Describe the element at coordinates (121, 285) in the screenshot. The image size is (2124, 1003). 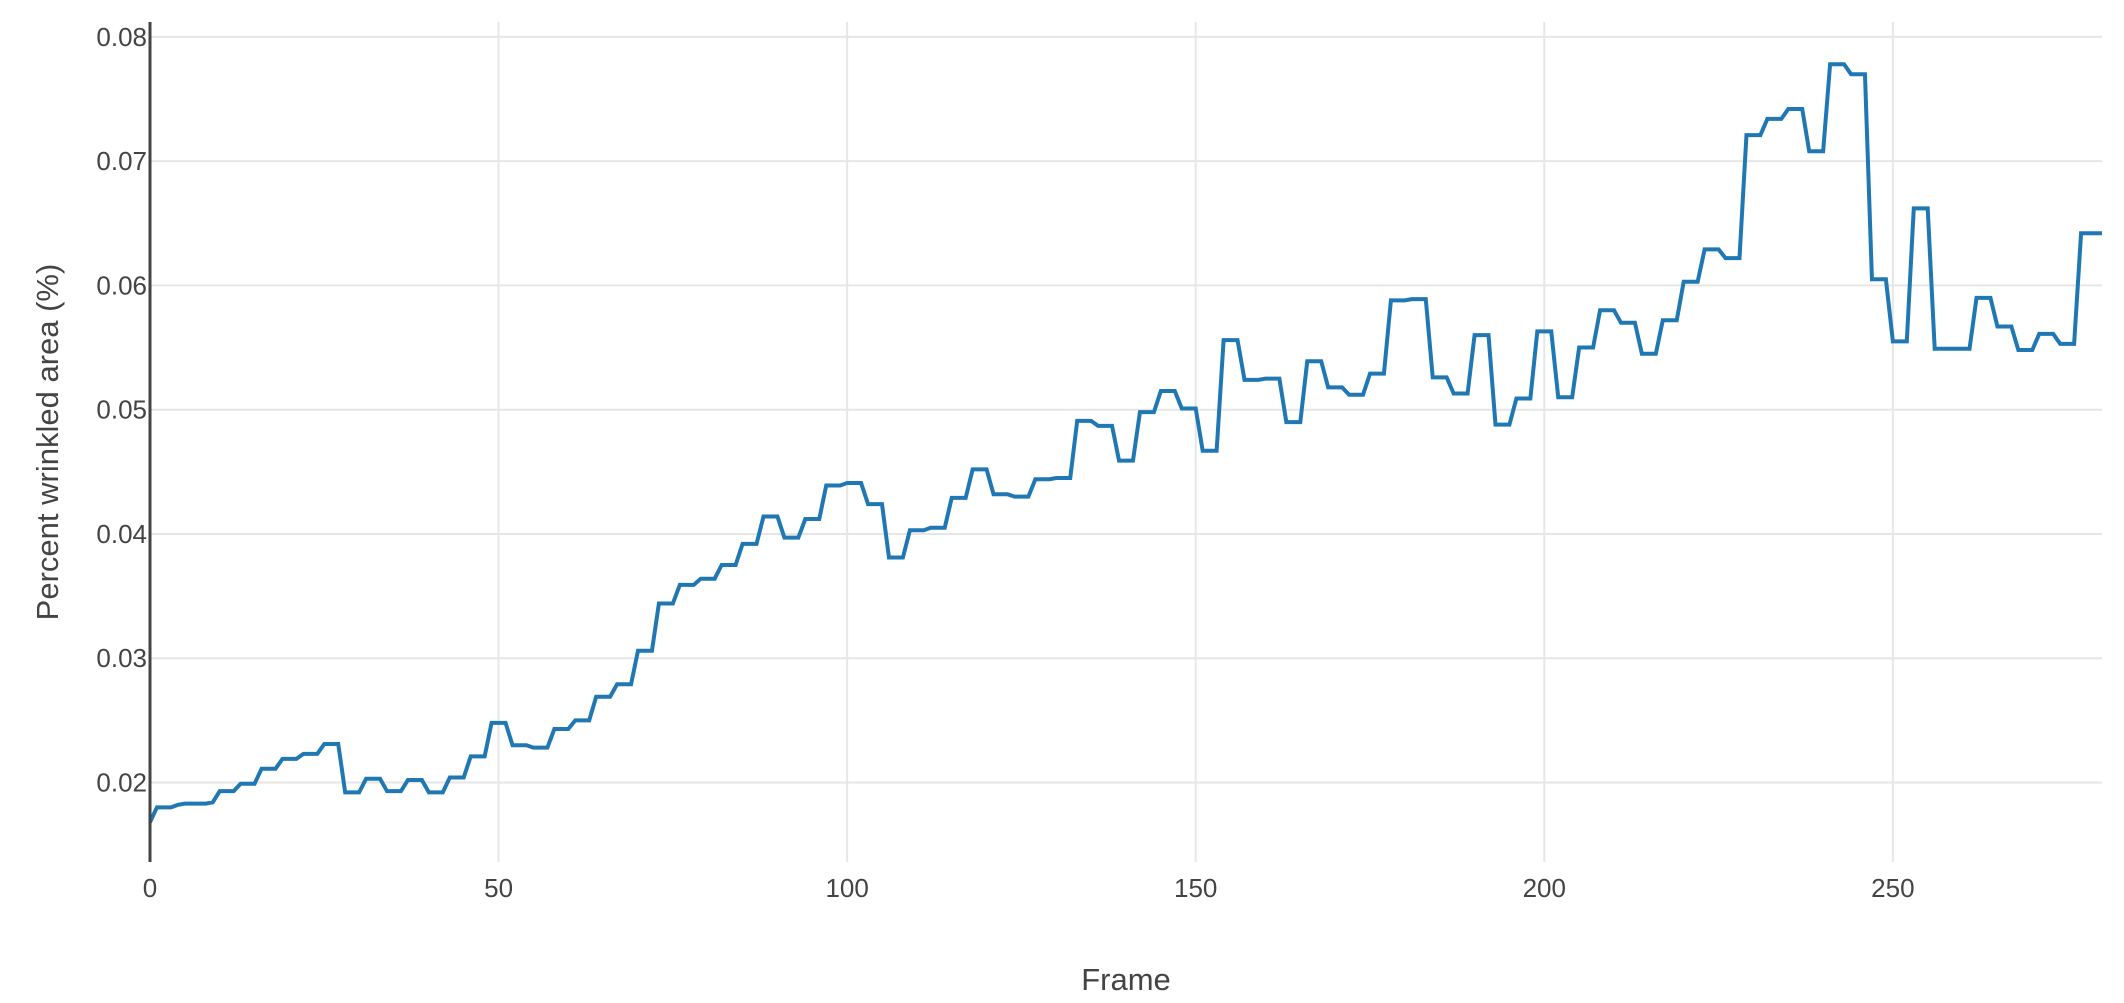
I see `y-tick-label: 0.06` at that location.